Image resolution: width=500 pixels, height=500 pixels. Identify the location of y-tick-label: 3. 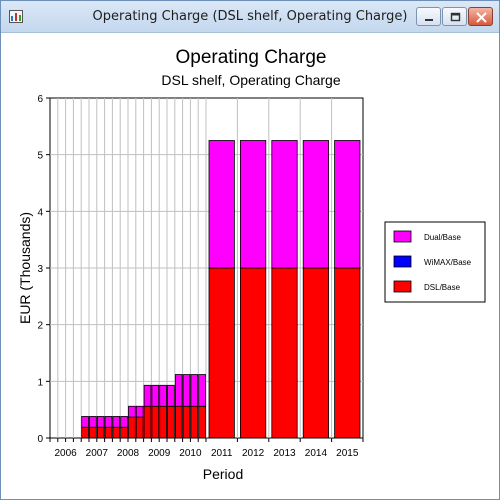
(40, 269).